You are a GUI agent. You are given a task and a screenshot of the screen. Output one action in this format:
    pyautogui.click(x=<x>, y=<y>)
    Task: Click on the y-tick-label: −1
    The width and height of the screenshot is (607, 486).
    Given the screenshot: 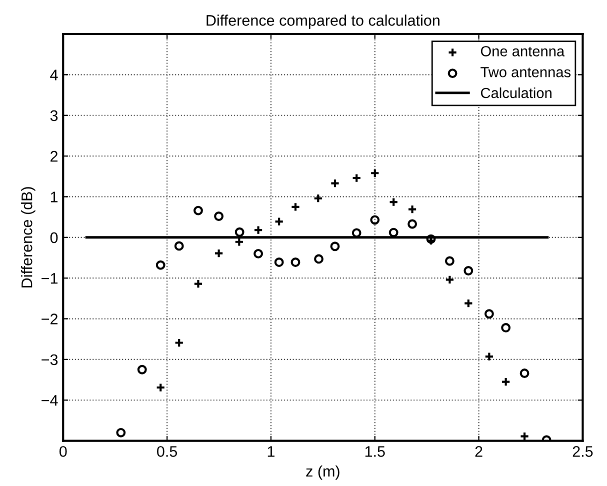 What is the action you would take?
    pyautogui.click(x=50, y=278)
    